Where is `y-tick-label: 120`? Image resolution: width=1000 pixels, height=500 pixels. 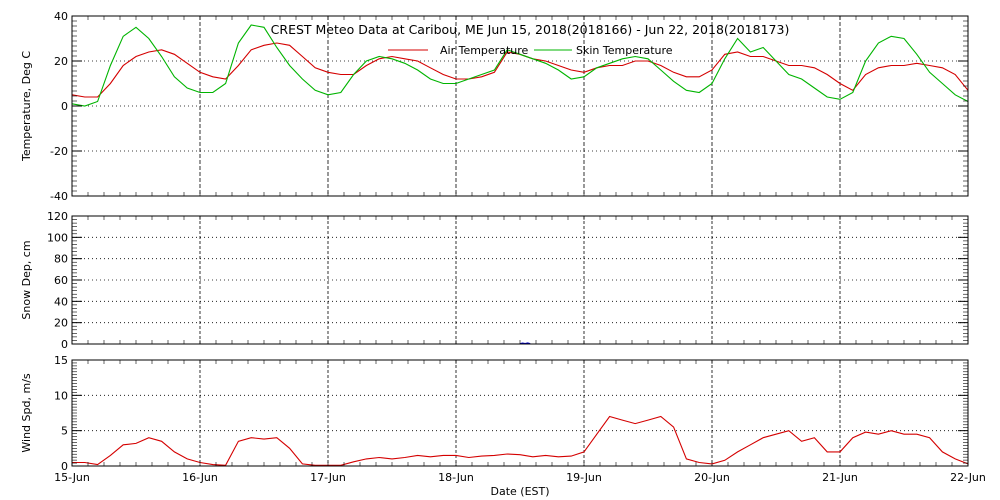
y-tick-label: 120 is located at coordinates (57, 216).